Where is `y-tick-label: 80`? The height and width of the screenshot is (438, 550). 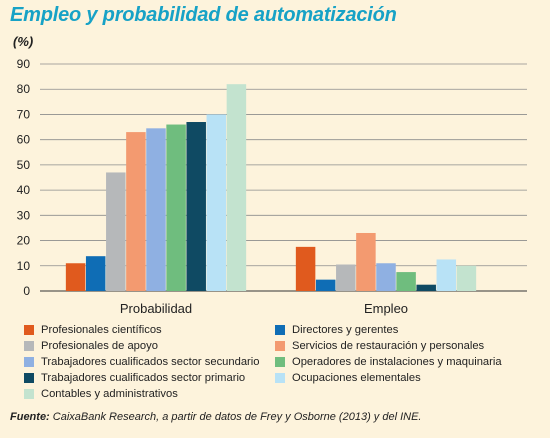 y-tick-label: 80 is located at coordinates (24, 89).